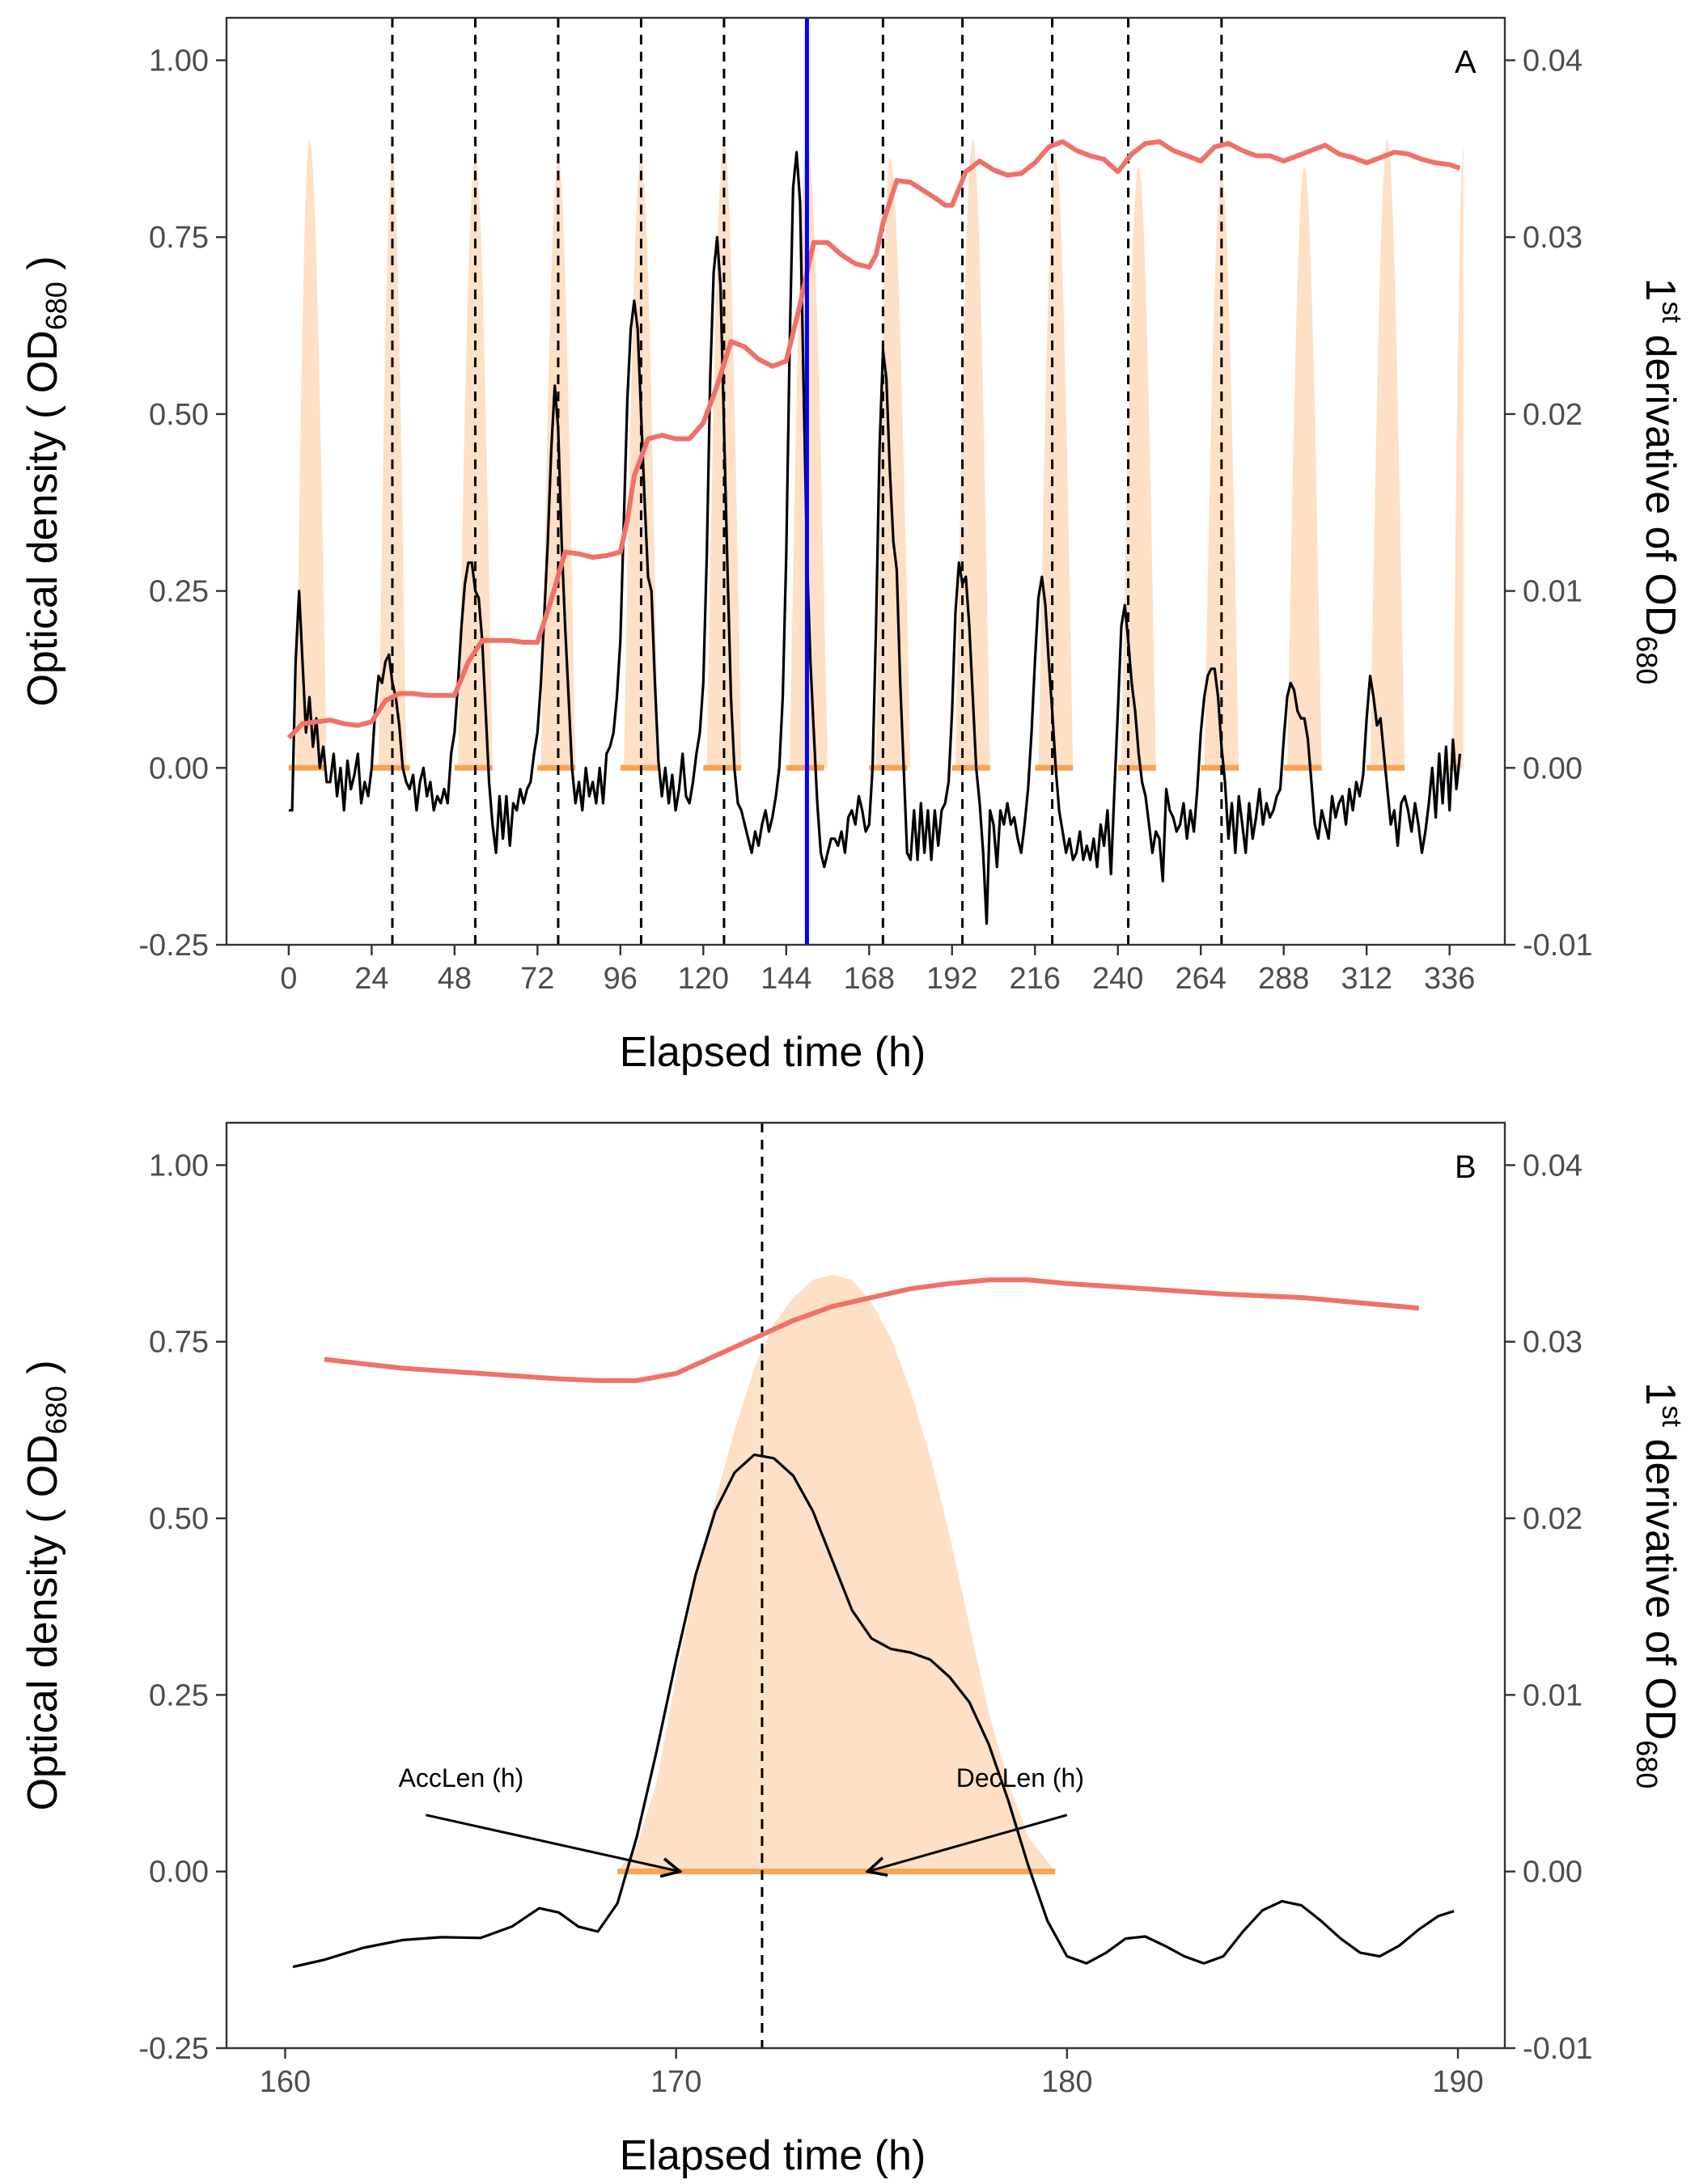  Describe the element at coordinates (1466, 62) in the screenshot. I see `panel-label: A` at that location.